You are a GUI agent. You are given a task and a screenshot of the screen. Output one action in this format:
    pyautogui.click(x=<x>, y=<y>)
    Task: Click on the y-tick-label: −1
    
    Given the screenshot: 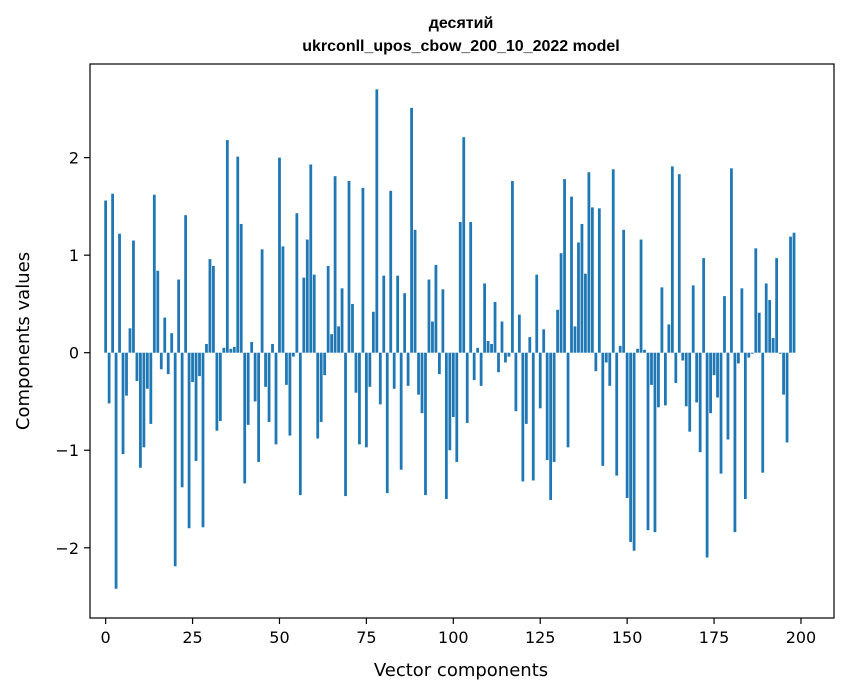 What is the action you would take?
    pyautogui.click(x=67, y=450)
    